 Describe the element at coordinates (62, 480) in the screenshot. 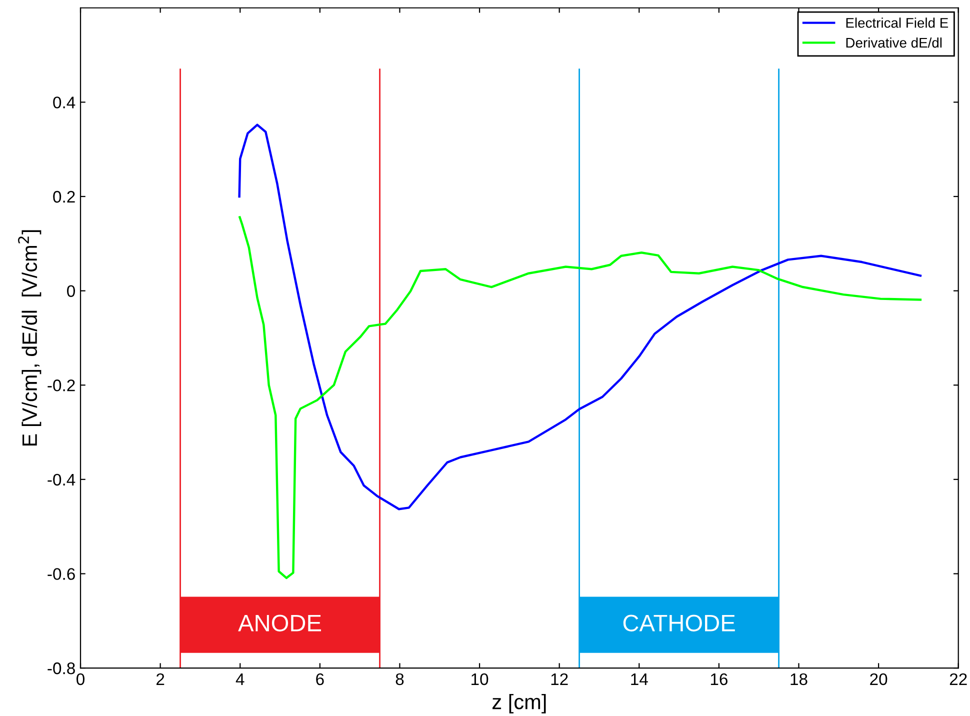

I see `y-tick-label: -0.4` at that location.